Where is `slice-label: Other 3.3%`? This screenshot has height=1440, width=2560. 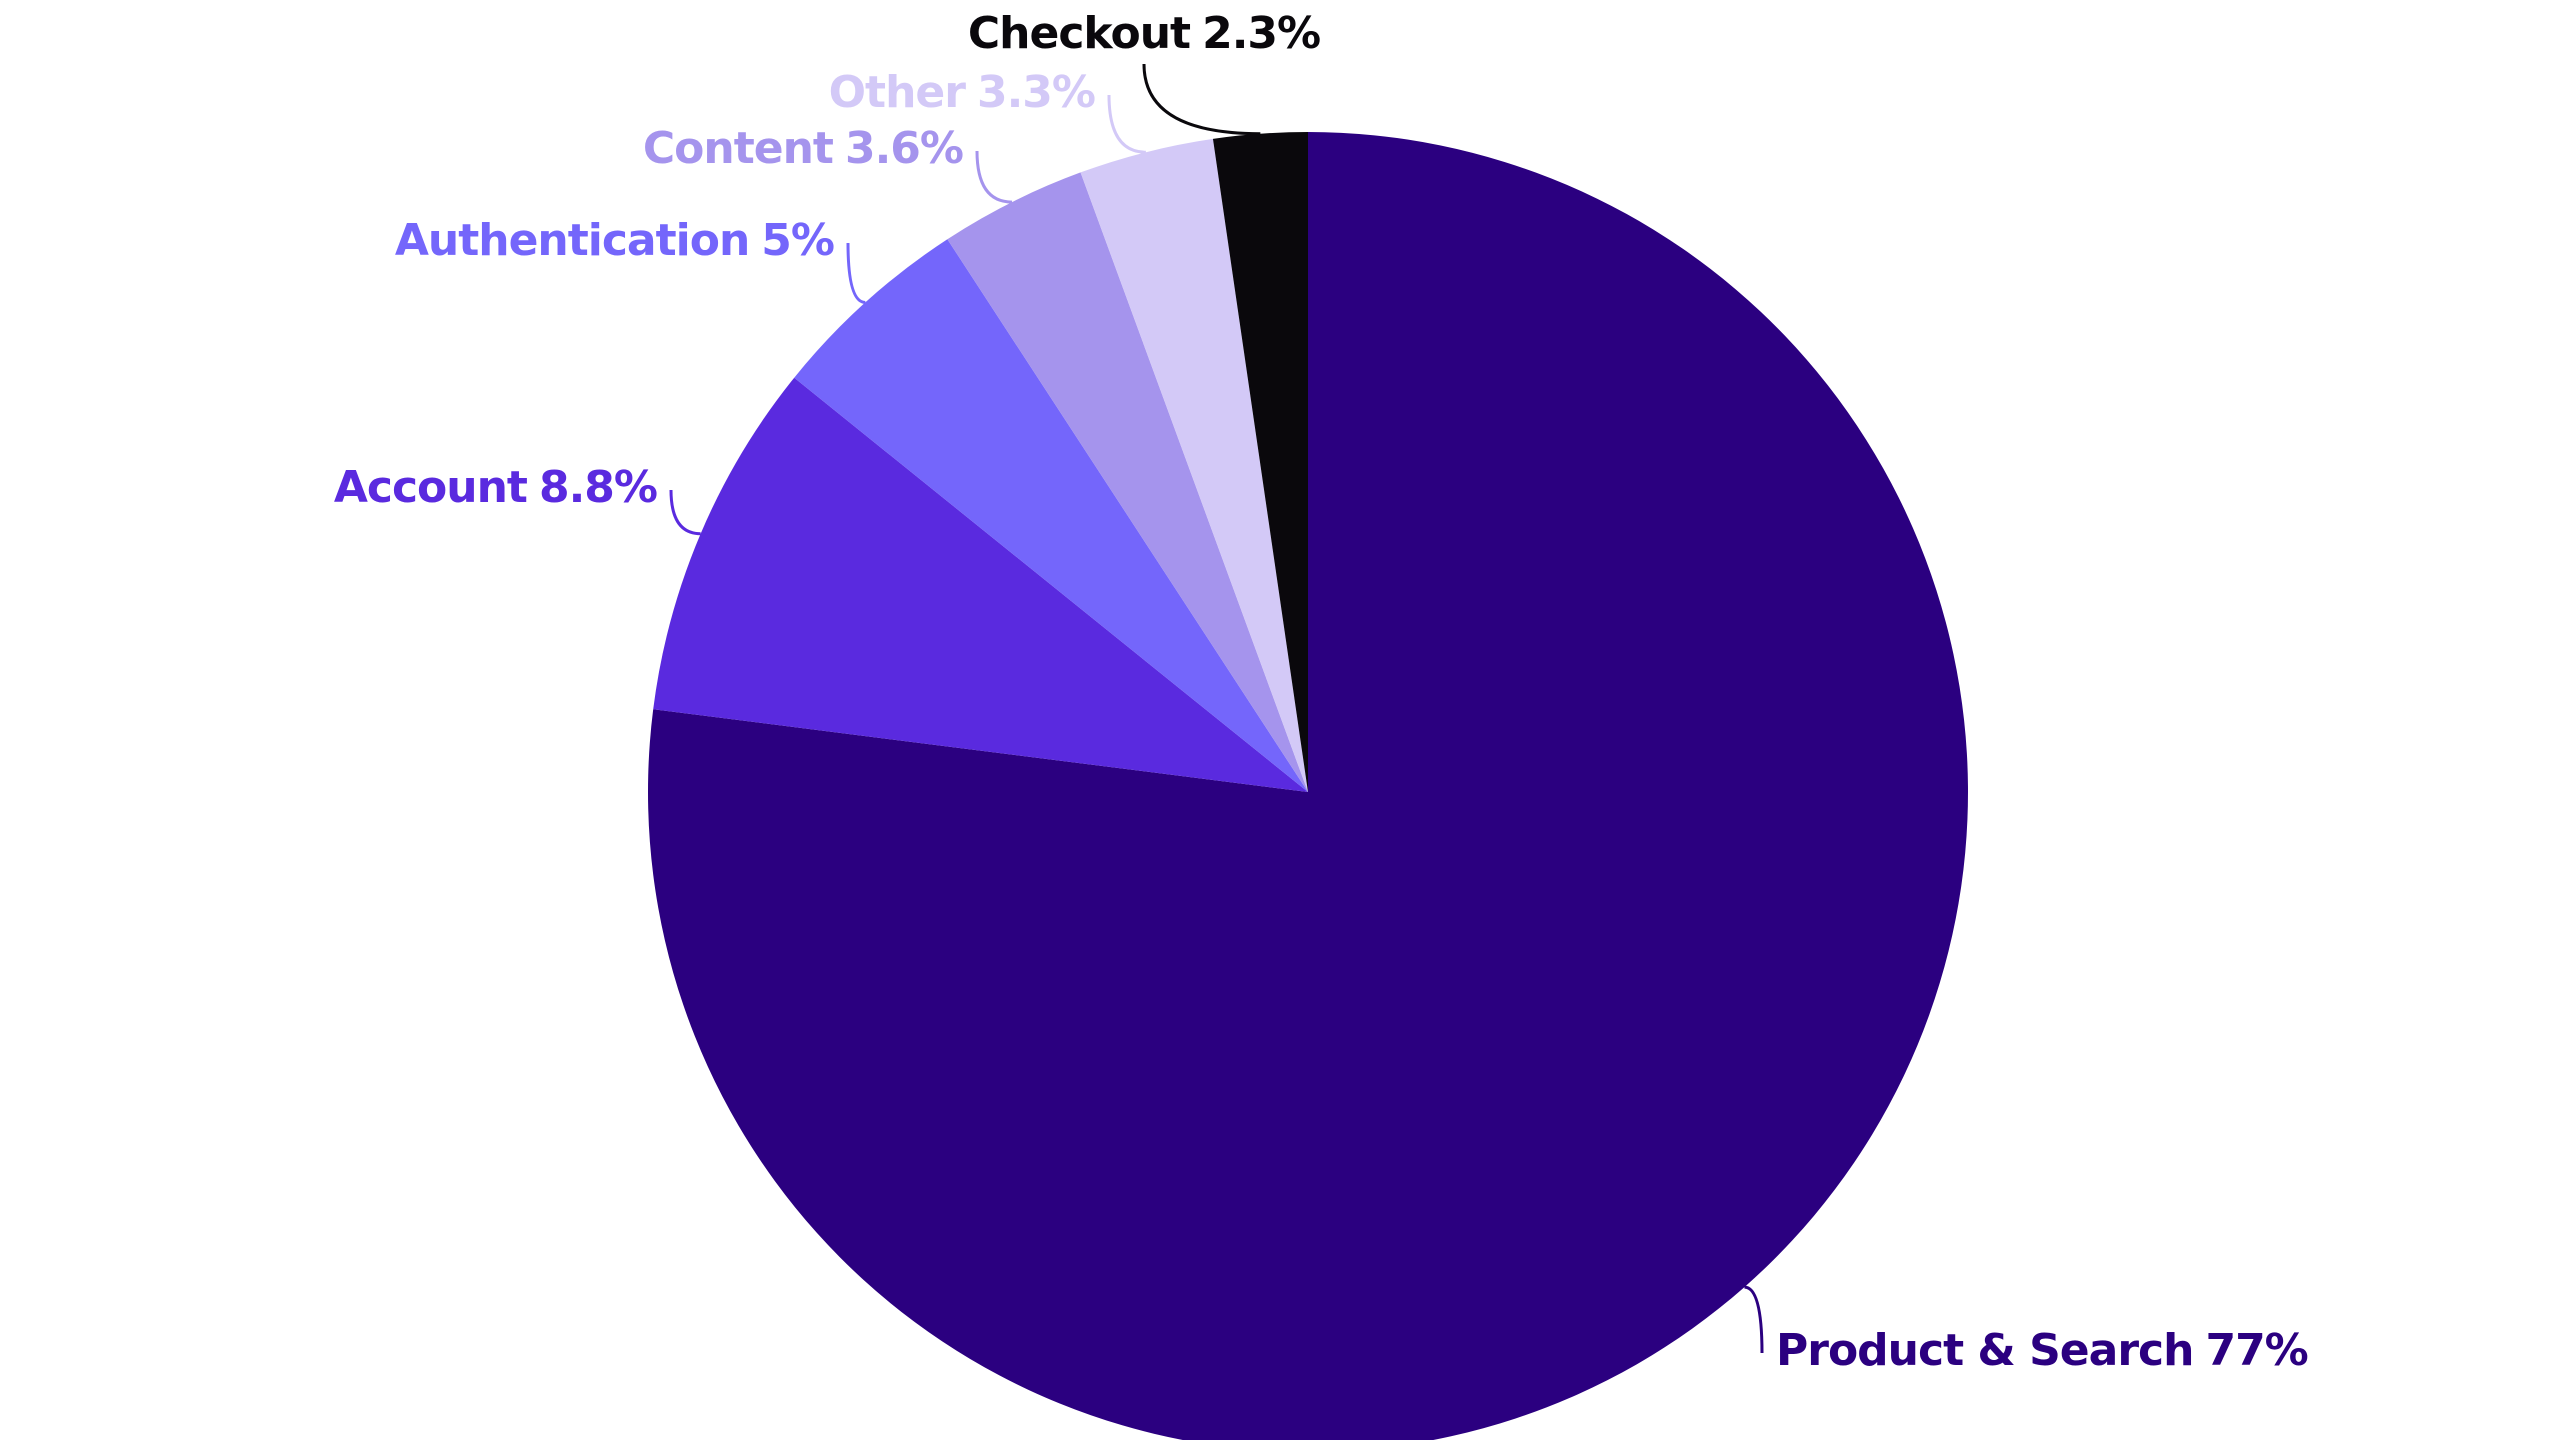 slice-label: Other 3.3% is located at coordinates (962, 92).